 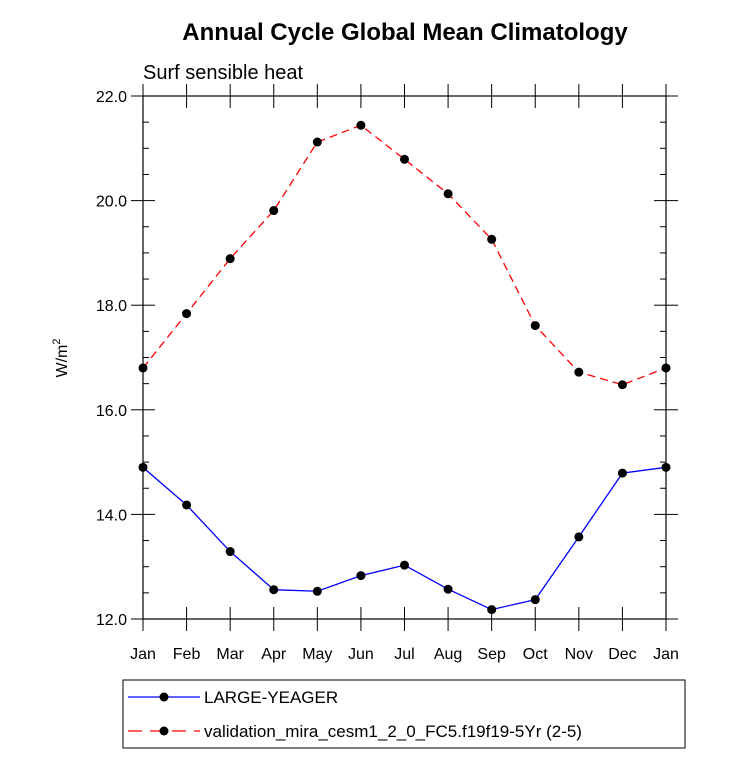 What do you see at coordinates (404, 654) in the screenshot?
I see `x-tick-label: Jul` at bounding box center [404, 654].